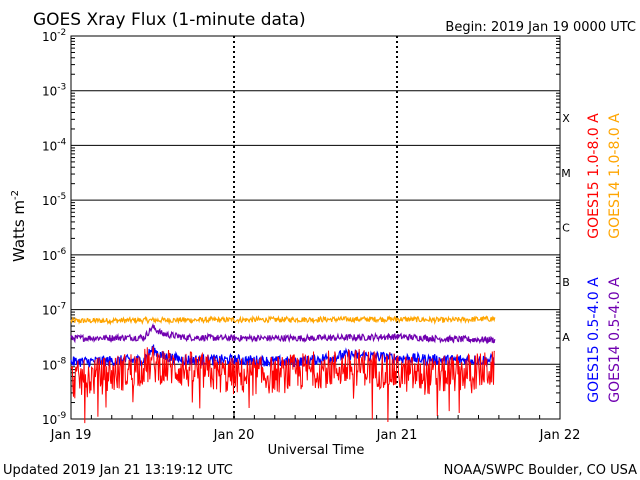  Describe the element at coordinates (615, 176) in the screenshot. I see `legend-entry: GOES14 1.0-8.0 A` at that location.